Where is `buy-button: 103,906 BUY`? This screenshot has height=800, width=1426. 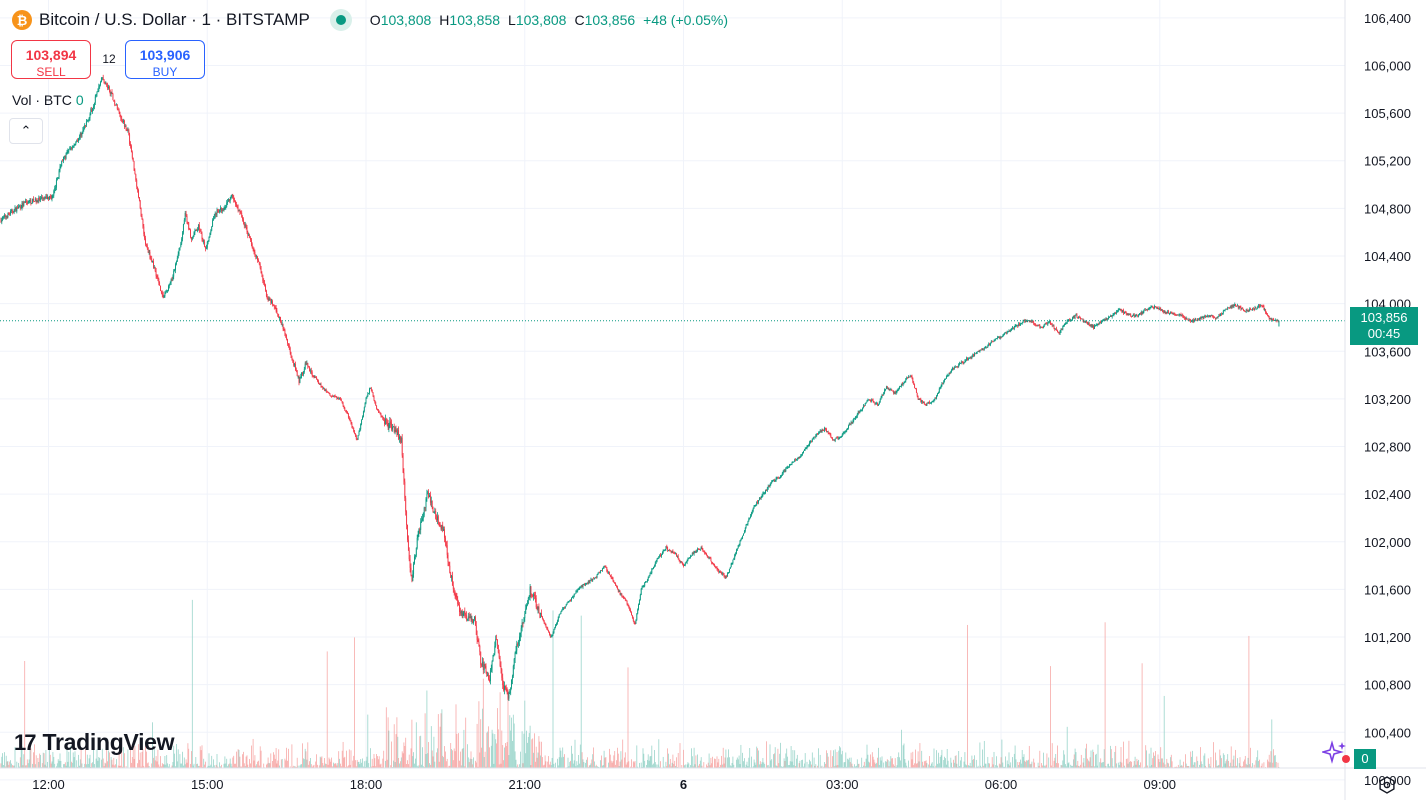
buy-button: 103,906 BUY is located at coordinates (165, 59).